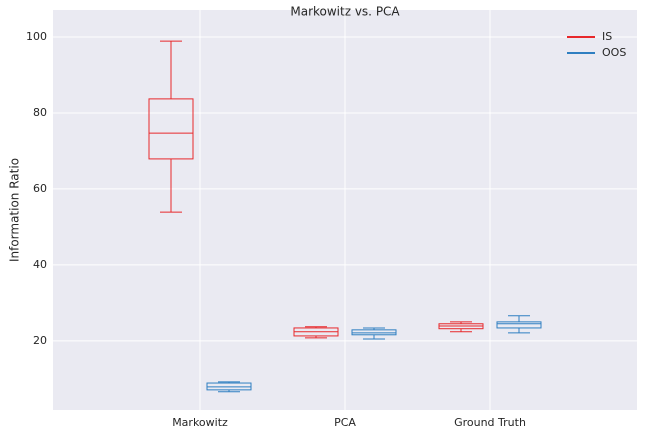 The image size is (647, 441). Describe the element at coordinates (15, 210) in the screenshot. I see `y-axis-label: Information Ratio` at that location.